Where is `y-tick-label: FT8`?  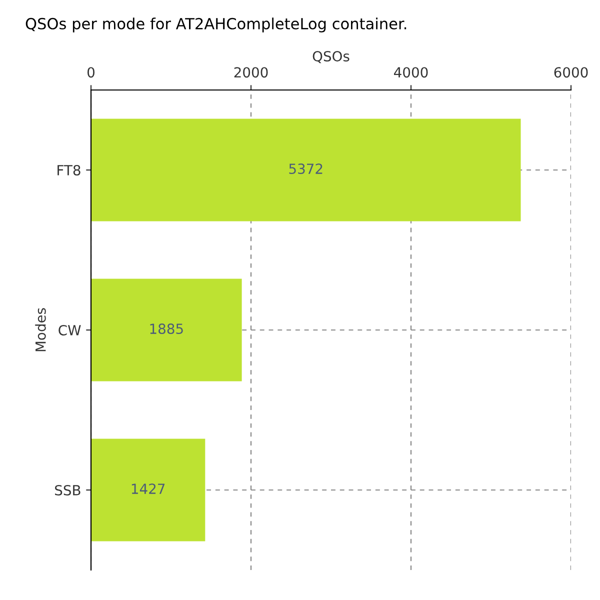
y-tick-label: FT8 is located at coordinates (69, 170).